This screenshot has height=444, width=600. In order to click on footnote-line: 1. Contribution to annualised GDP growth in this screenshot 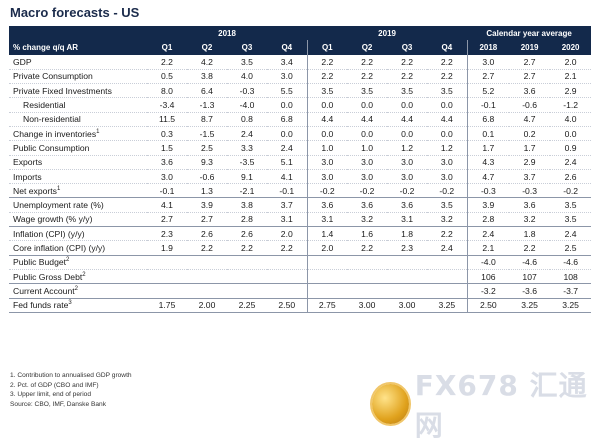, I will do `click(71, 375)`.